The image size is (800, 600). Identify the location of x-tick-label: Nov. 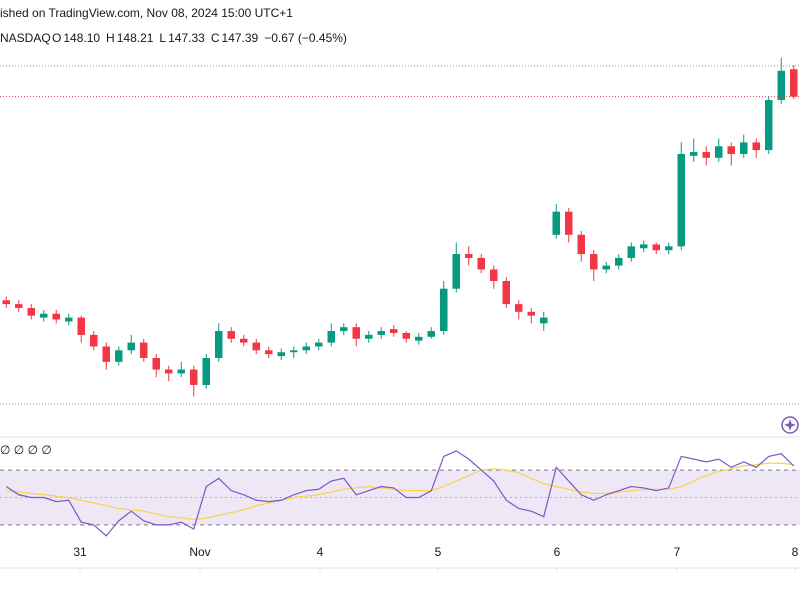
(199, 552).